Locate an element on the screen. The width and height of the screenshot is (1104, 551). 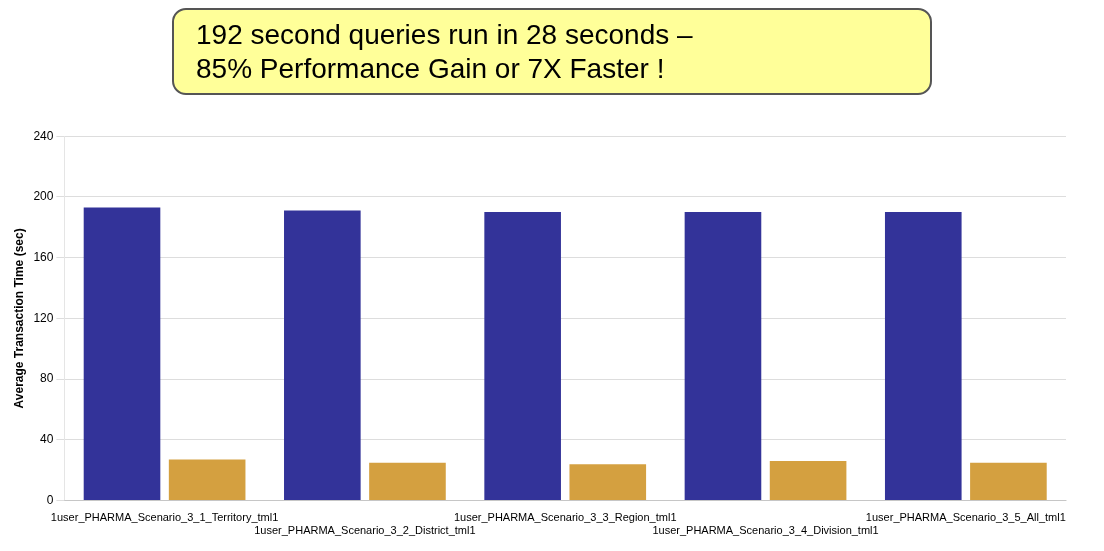
y-axis-title: Average Transaction Time (sec) is located at coordinates (18, 318).